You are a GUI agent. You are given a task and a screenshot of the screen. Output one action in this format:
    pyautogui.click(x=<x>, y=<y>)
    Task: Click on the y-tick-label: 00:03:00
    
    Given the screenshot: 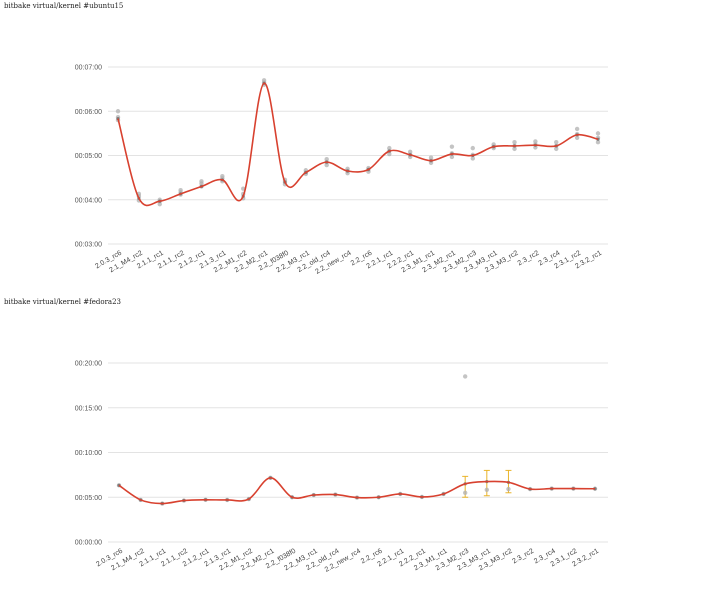 What is the action you would take?
    pyautogui.click(x=88, y=245)
    